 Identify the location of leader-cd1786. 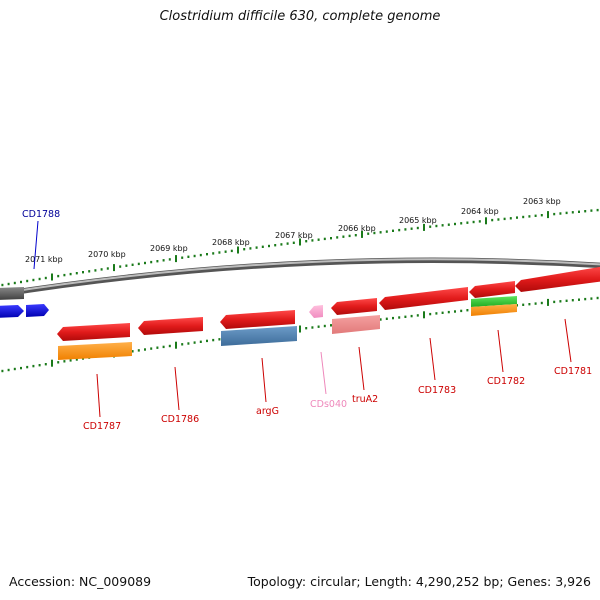
(177, 388).